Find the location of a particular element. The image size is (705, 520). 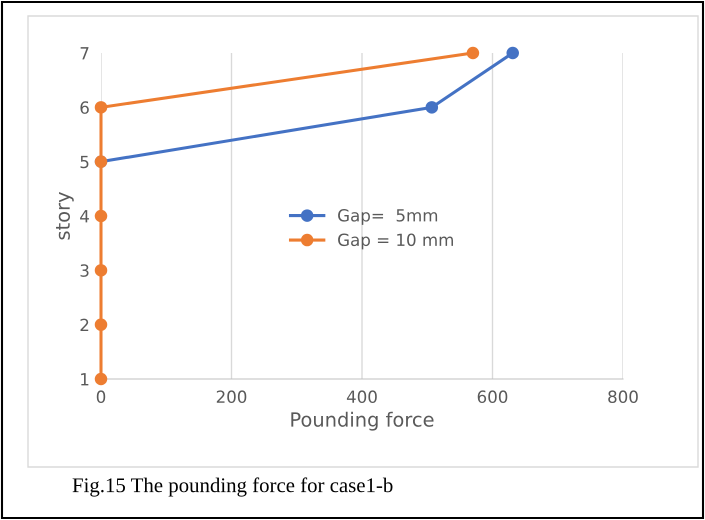

caption: Fig.15 The pounding force for case1-b is located at coordinates (232, 487).